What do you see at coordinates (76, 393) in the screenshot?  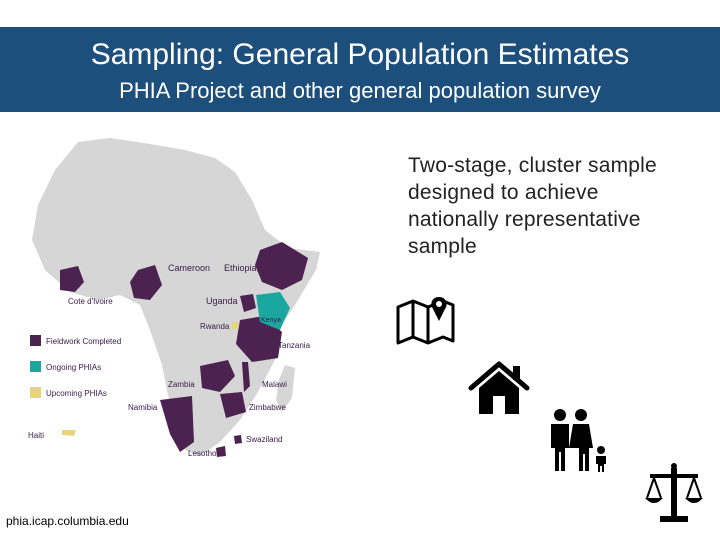 I see `legend-label-upcoming: Upcoming PHIAs` at bounding box center [76, 393].